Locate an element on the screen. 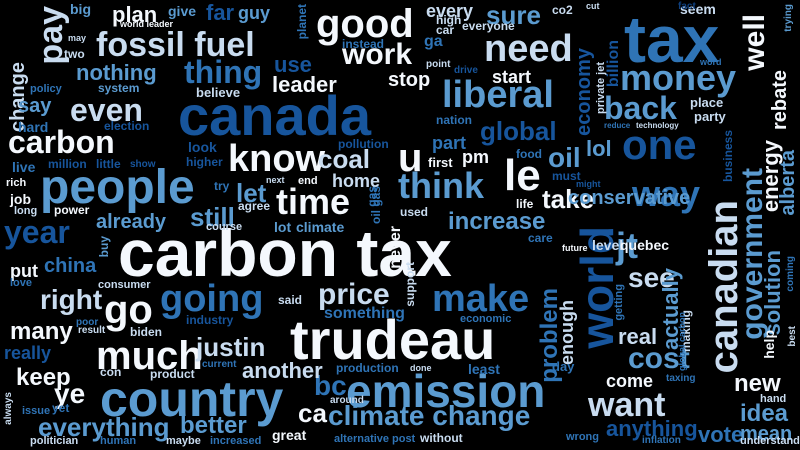 The width and height of the screenshot is (800, 450). word: best is located at coordinates (792, 336).